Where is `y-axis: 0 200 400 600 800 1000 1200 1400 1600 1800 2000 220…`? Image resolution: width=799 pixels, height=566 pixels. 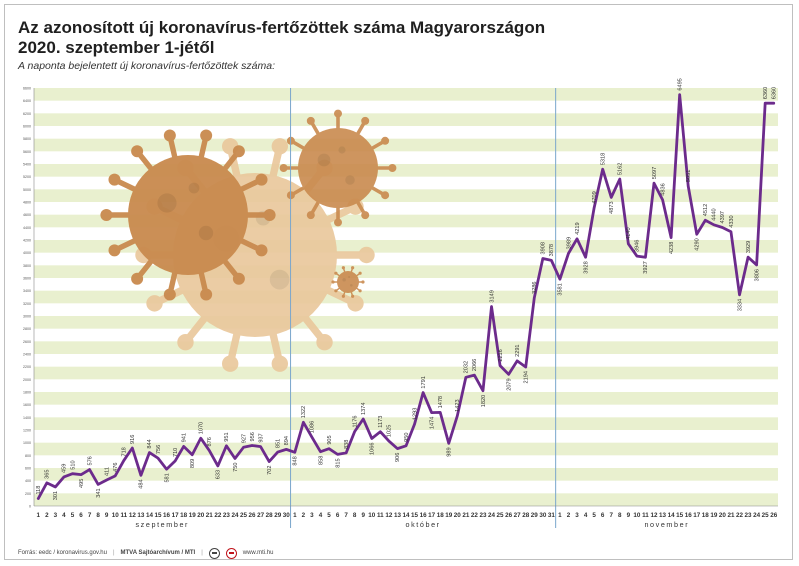
y-axis: 0 200 400 600 800 1000 1200 1400 1600 1800 2000 220… is located at coordinates (29, 298).